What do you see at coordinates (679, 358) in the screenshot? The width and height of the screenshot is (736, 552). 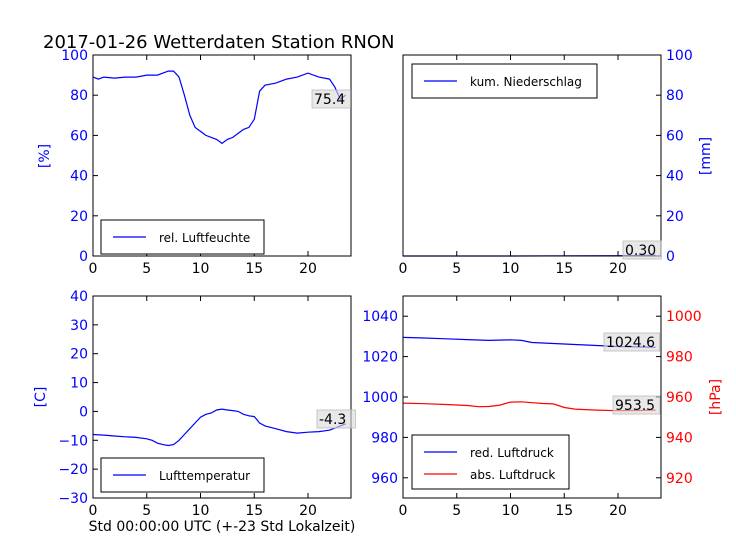 I see `y-right-tick-label: 980` at bounding box center [679, 358].